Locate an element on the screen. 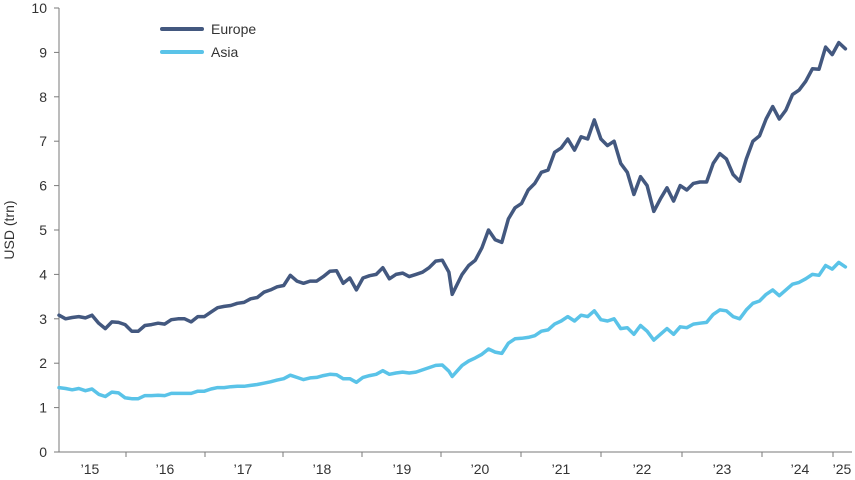  x-tick-label: ’19 is located at coordinates (402, 469).